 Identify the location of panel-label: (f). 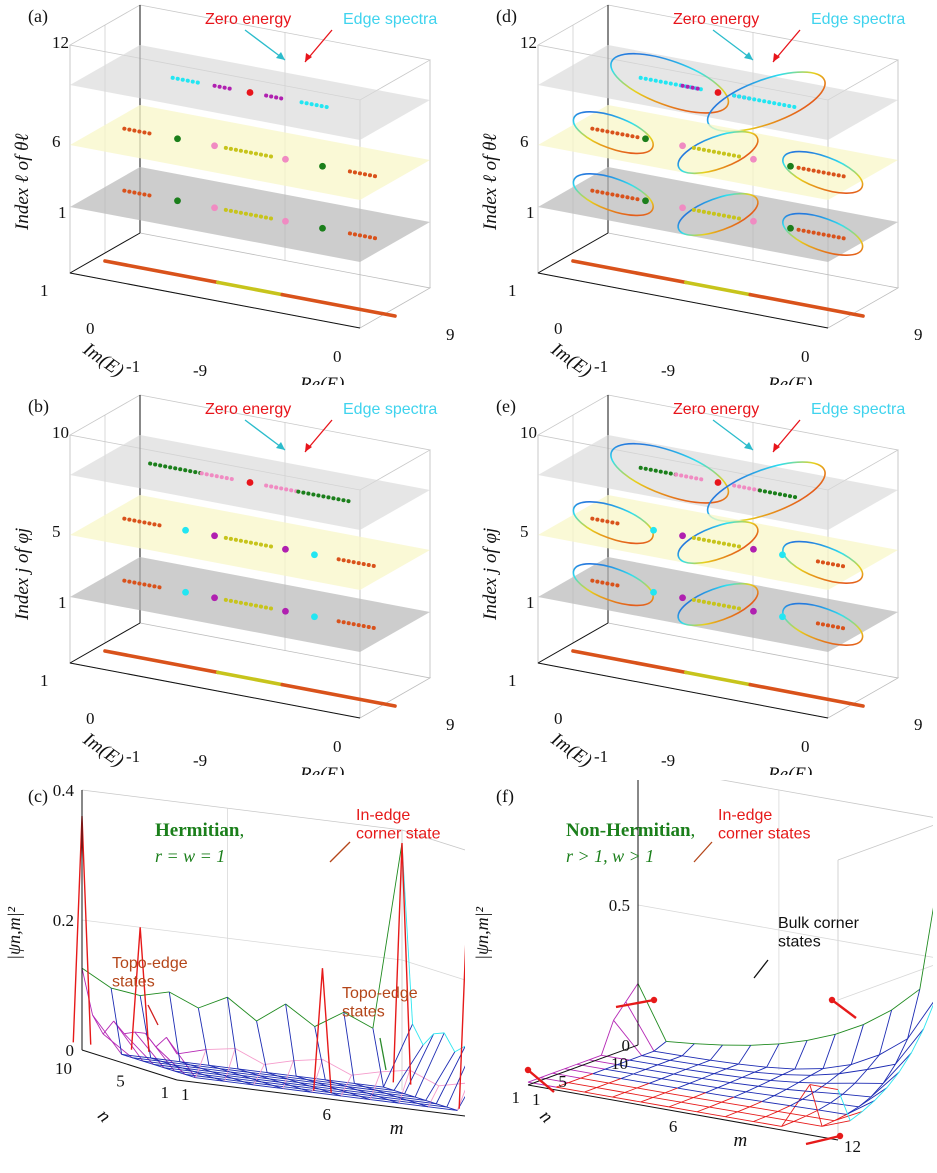
(505, 796).